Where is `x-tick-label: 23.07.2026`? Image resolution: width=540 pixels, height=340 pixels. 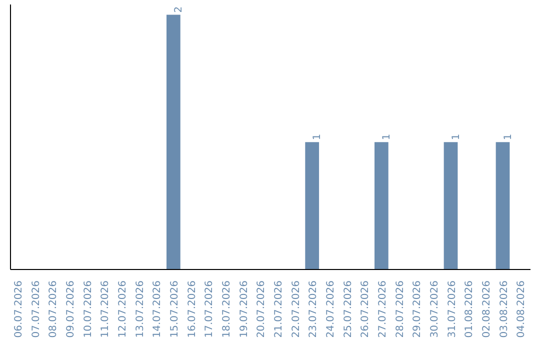
x-tick-label: 23.07.2026 is located at coordinates (314, 309).